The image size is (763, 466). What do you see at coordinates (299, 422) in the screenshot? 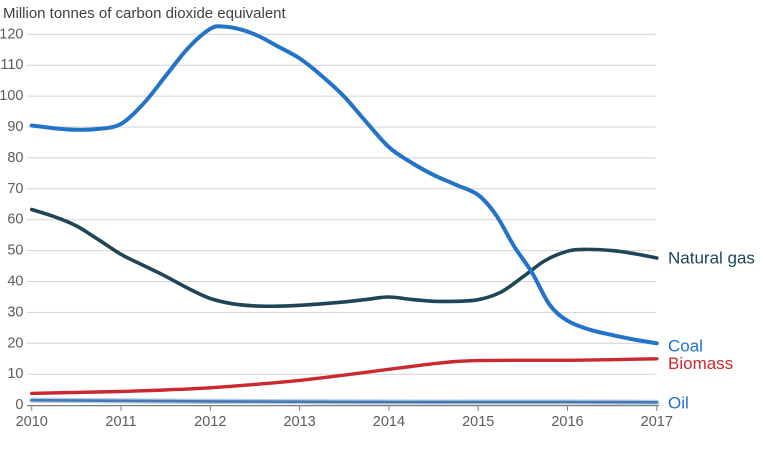
I see `x-tick-label-2013: 2013` at bounding box center [299, 422].